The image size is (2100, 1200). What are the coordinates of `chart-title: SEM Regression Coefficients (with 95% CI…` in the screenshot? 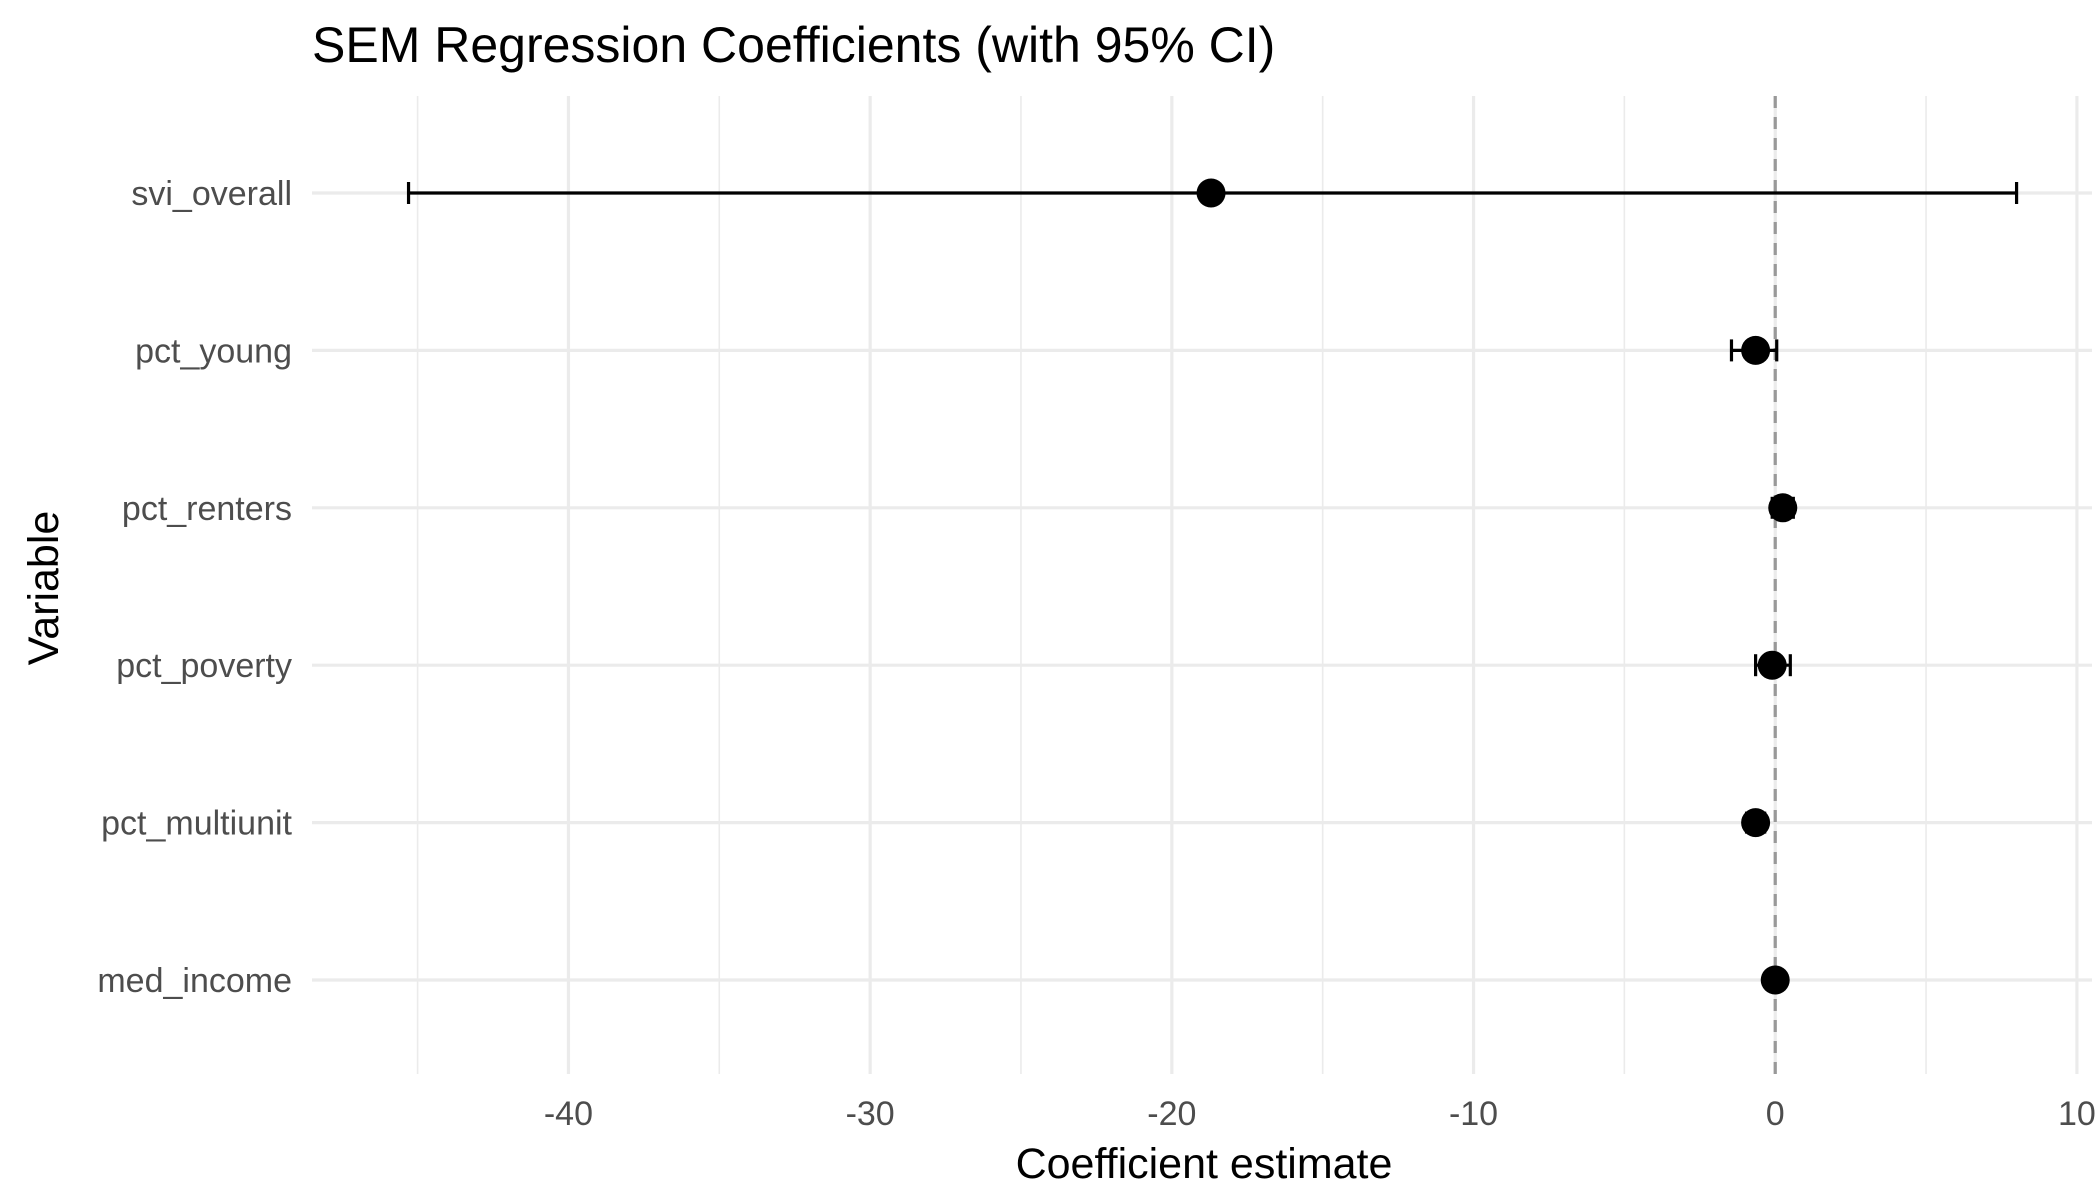 It's located at (793, 45).